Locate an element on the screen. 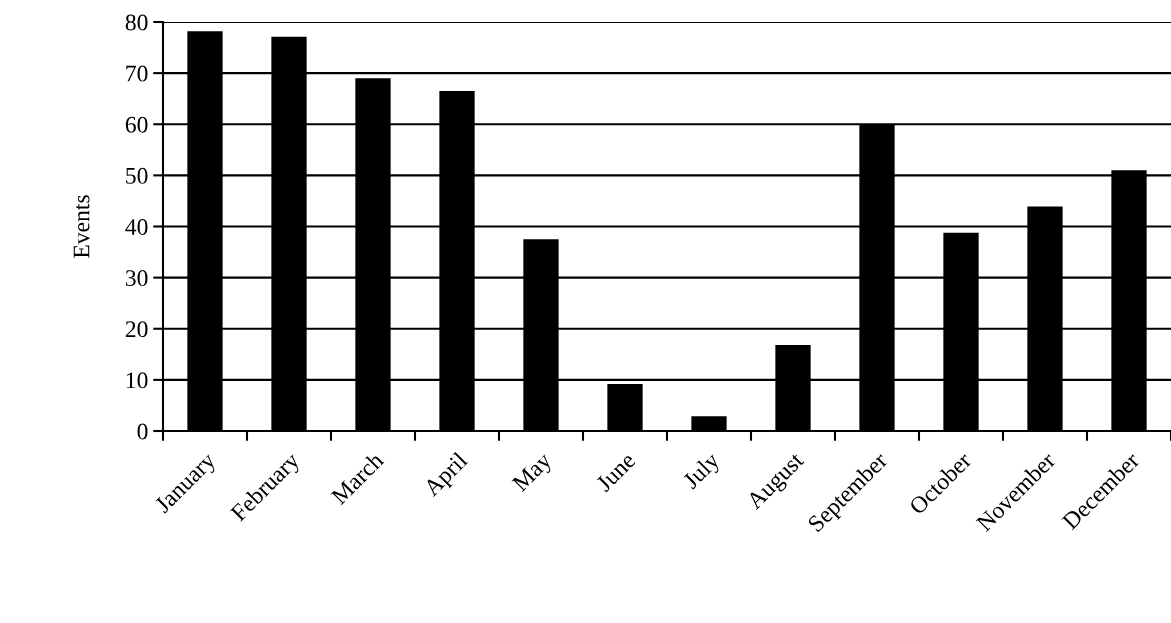 This screenshot has height=623, width=1171. y-tick-label: 20 is located at coordinates (136, 329).